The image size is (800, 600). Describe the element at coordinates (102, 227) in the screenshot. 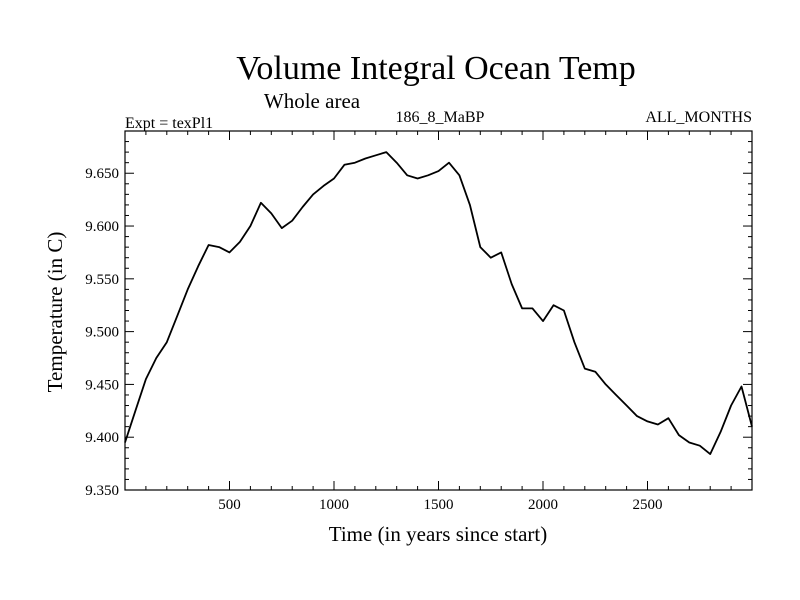

I see `y-tick-label: 9.600` at that location.